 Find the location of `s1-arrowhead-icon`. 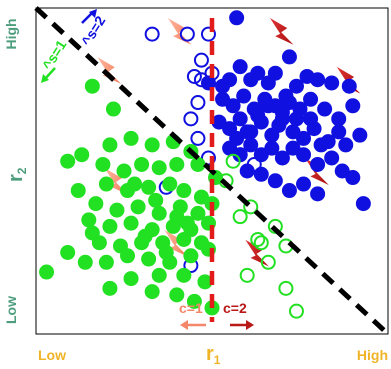

s1-arrowhead-icon is located at coordinates (45, 78).